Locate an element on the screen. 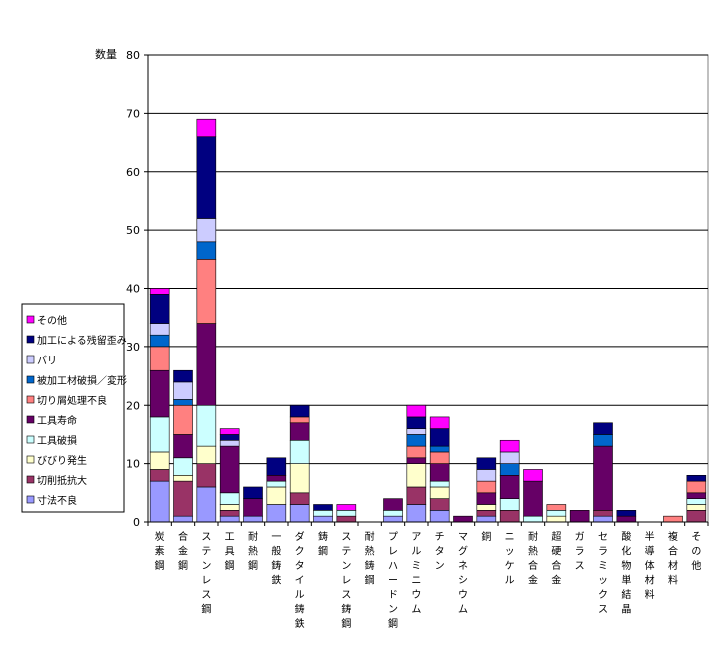 The width and height of the screenshot is (720, 647). x-category-label: 銅 is located at coordinates (486, 536).